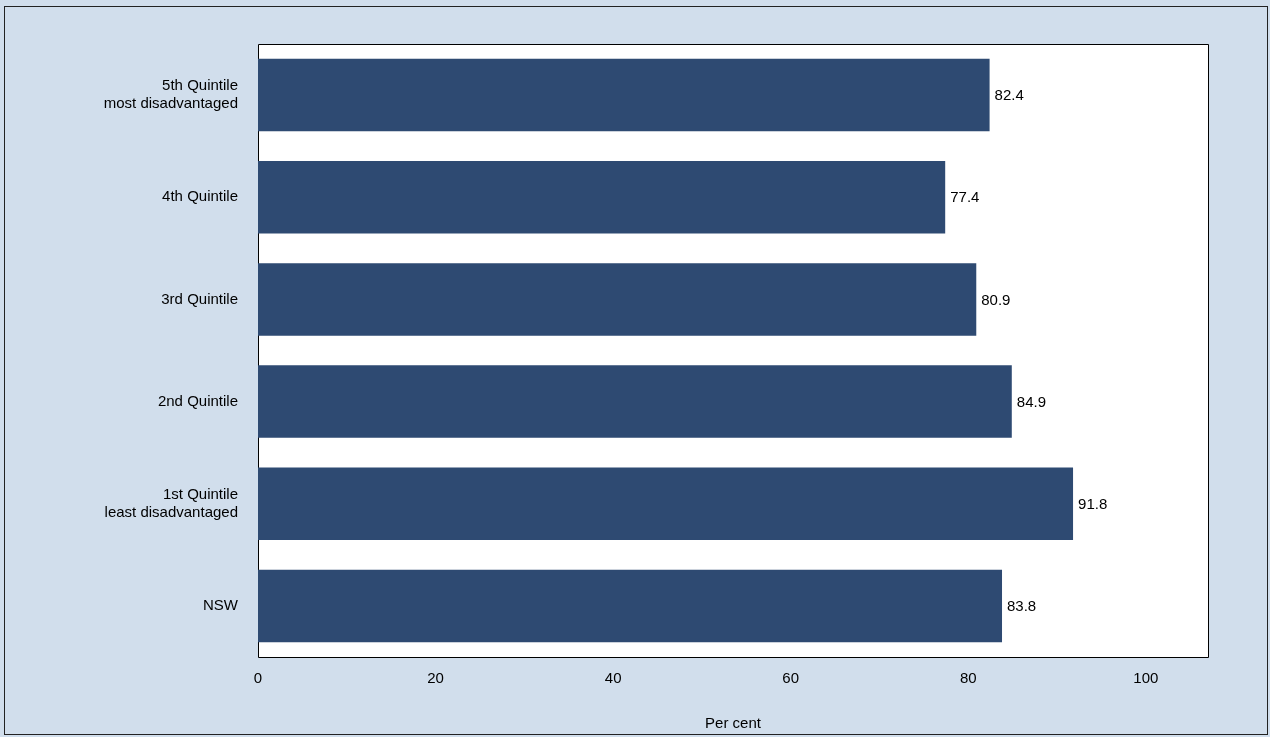 The width and height of the screenshot is (1270, 737). I want to click on x-tick-label: 100, so click(1146, 678).